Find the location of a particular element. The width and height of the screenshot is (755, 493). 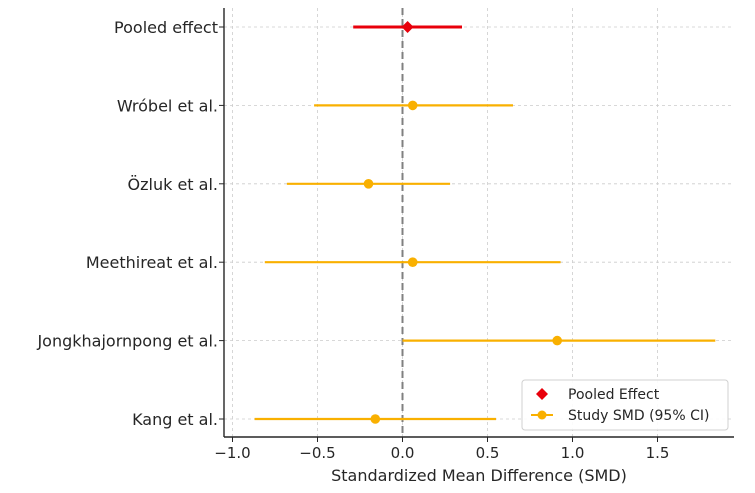

study-label: Özluk et al. is located at coordinates (173, 184).